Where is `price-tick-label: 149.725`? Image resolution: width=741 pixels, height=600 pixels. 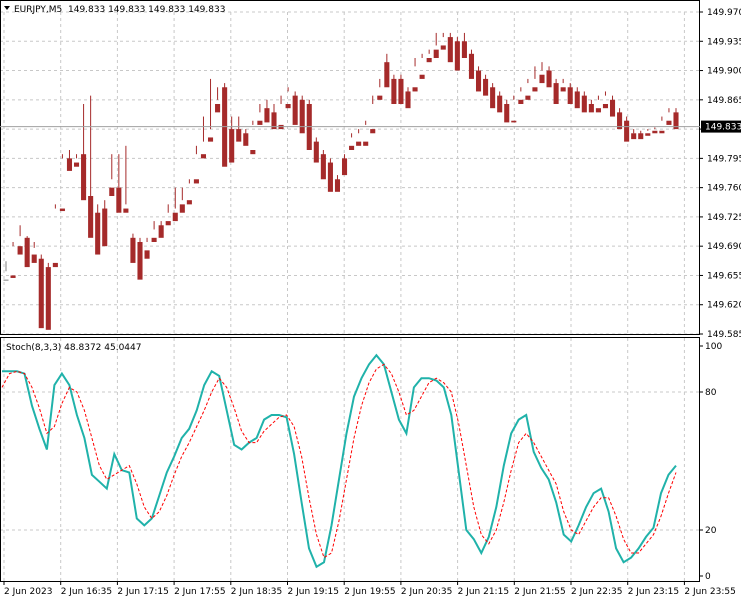 price-tick-label: 149.725 is located at coordinates (724, 218).